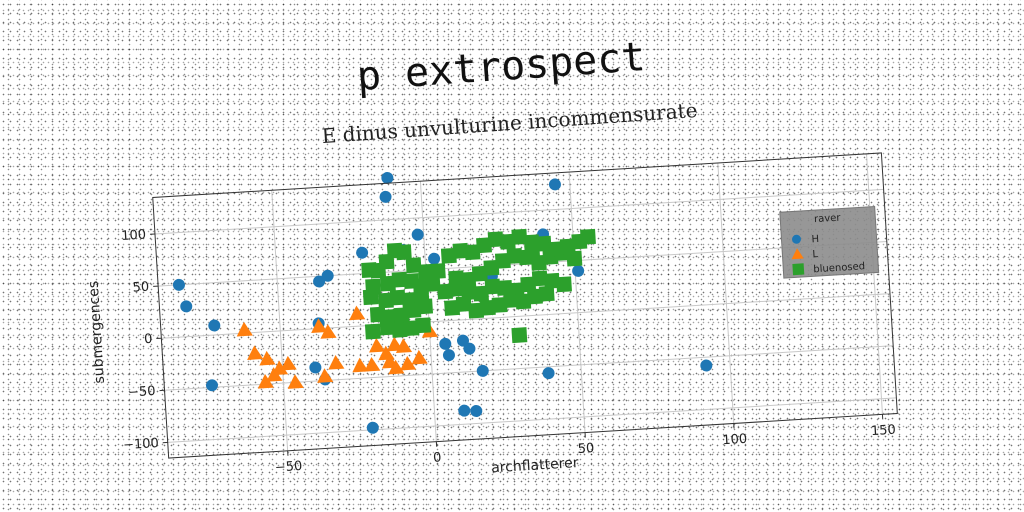 The image size is (1024, 512). Describe the element at coordinates (815, 254) in the screenshot. I see `legend-label-l: L` at that location.